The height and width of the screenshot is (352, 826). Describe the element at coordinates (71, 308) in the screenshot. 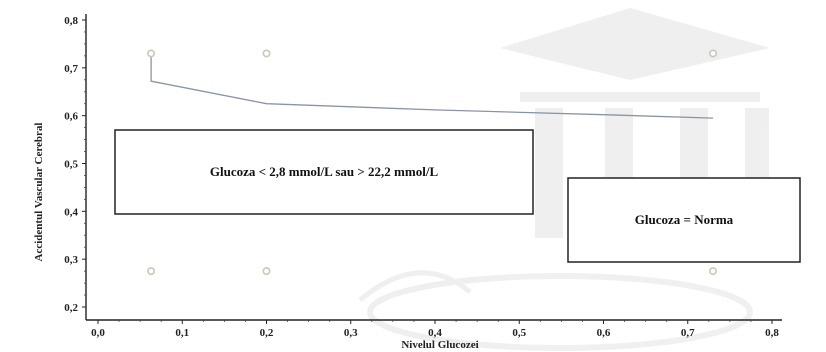

I see `y-tick-label: 0,2` at that location.